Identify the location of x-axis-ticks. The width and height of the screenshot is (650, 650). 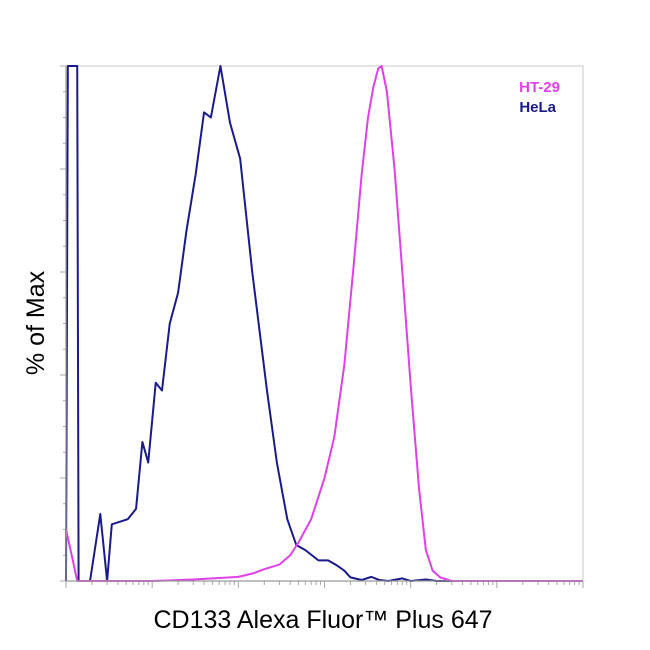
(324, 584).